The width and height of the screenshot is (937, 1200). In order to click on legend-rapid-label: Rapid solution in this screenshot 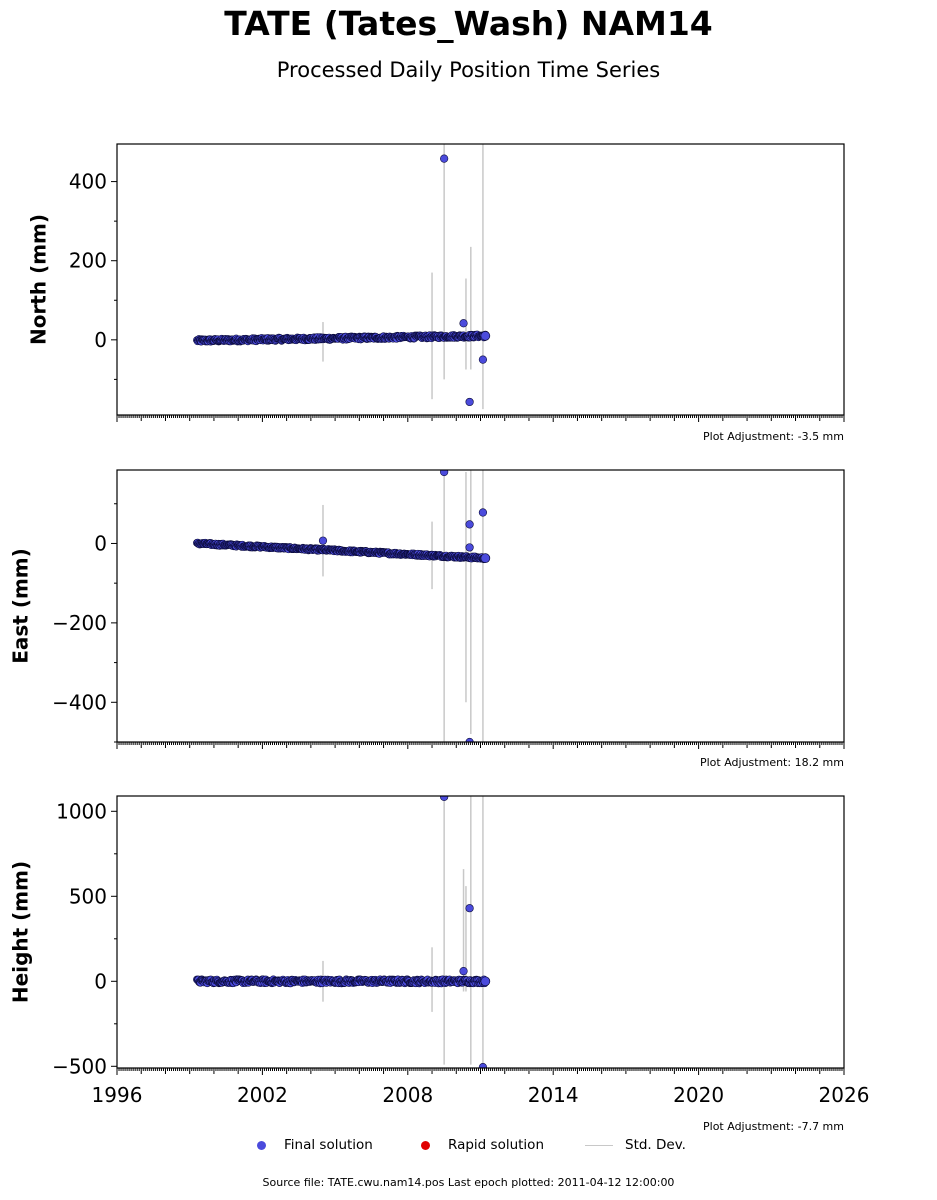, I will do `click(496, 1145)`.